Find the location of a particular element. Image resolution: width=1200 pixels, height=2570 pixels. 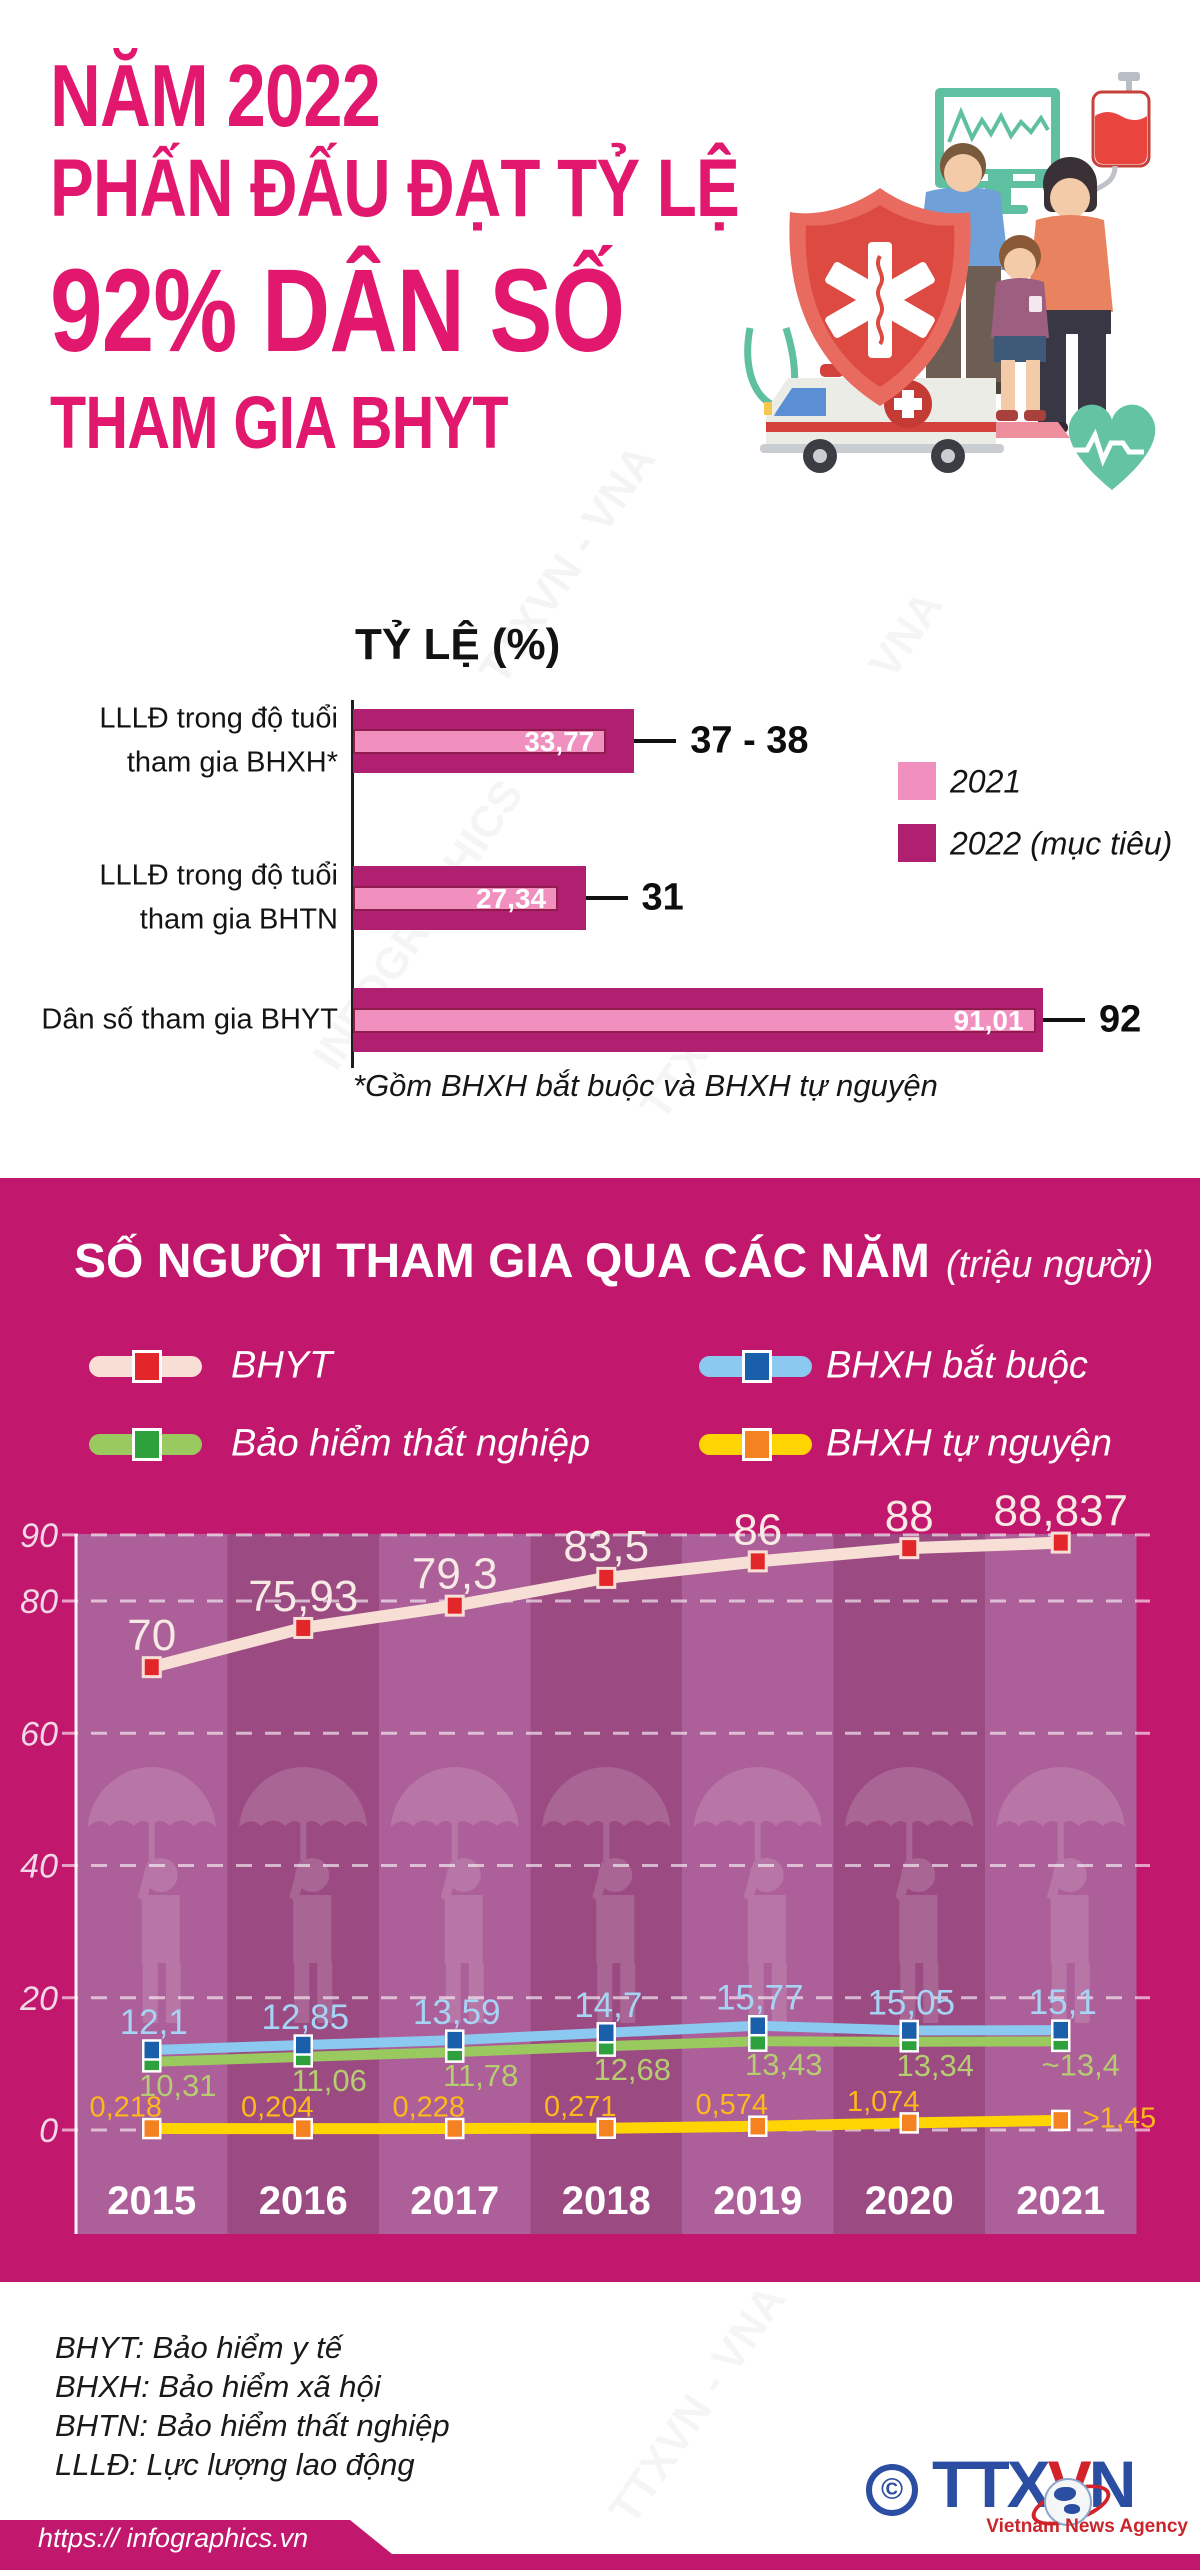

page-title-line-3: 92% DÂN SỐ is located at coordinates (337, 311).